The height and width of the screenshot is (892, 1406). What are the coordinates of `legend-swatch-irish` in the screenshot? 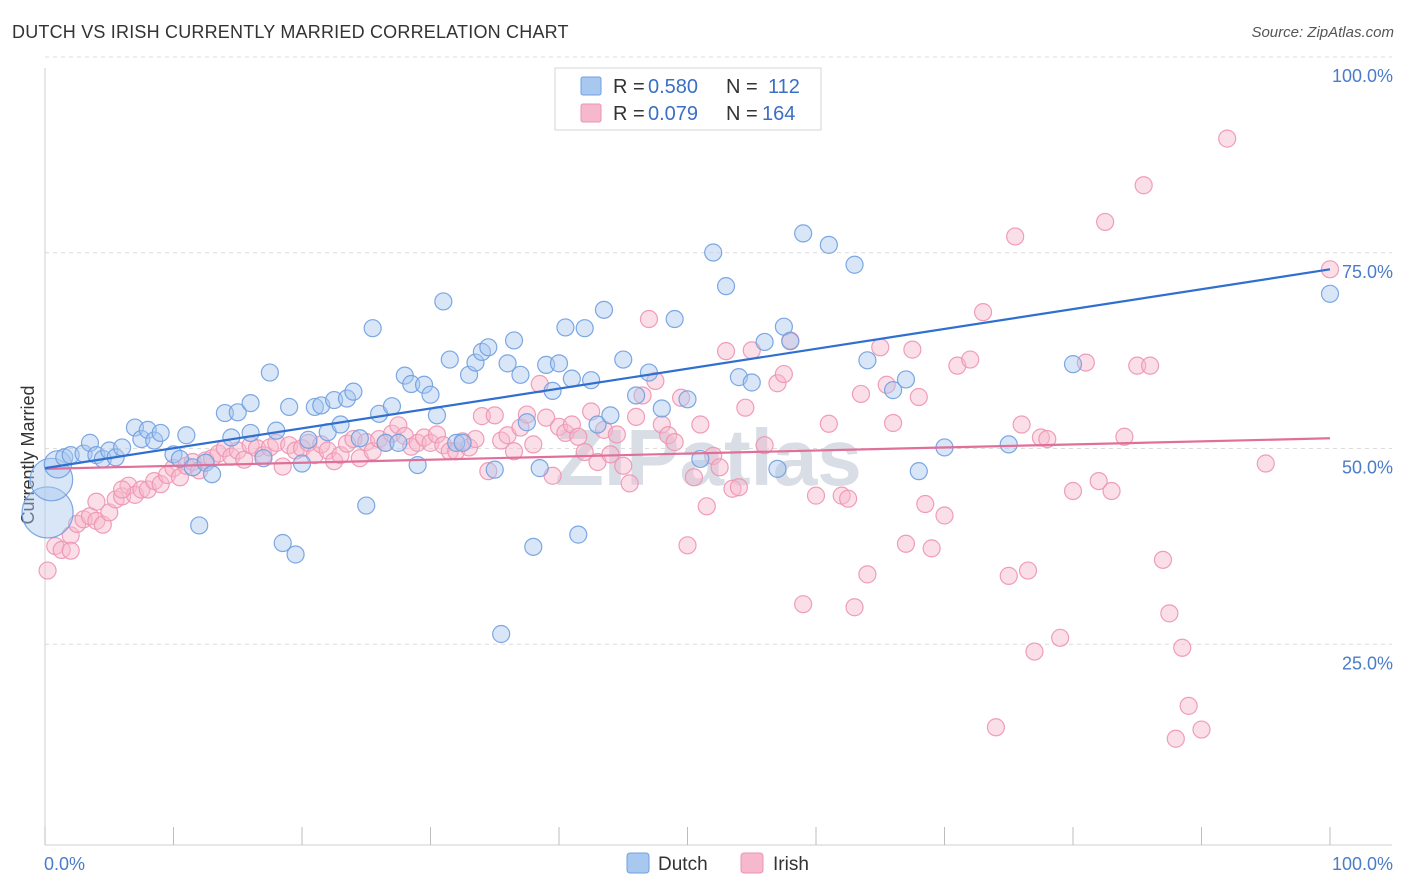 It's located at (752, 863).